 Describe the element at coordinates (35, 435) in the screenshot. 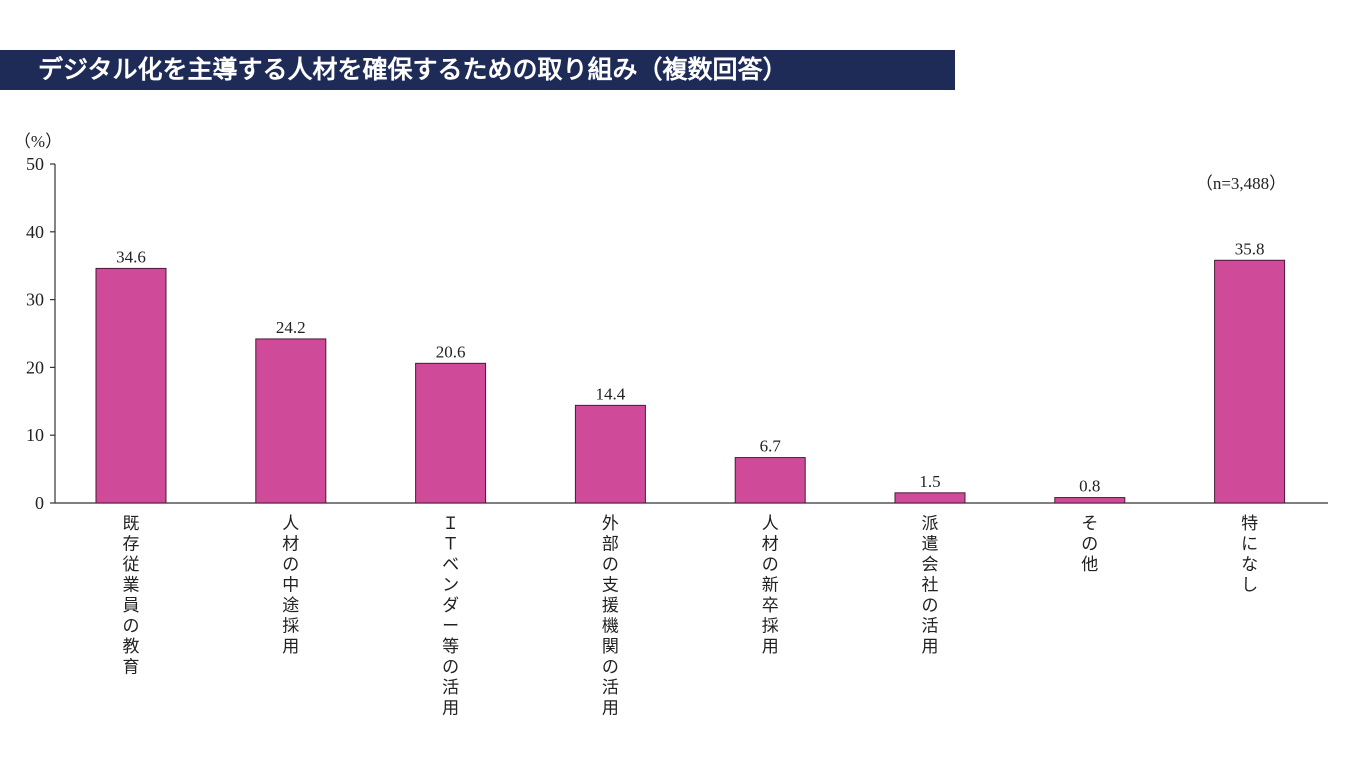

I see `y-tick-label: 10` at that location.